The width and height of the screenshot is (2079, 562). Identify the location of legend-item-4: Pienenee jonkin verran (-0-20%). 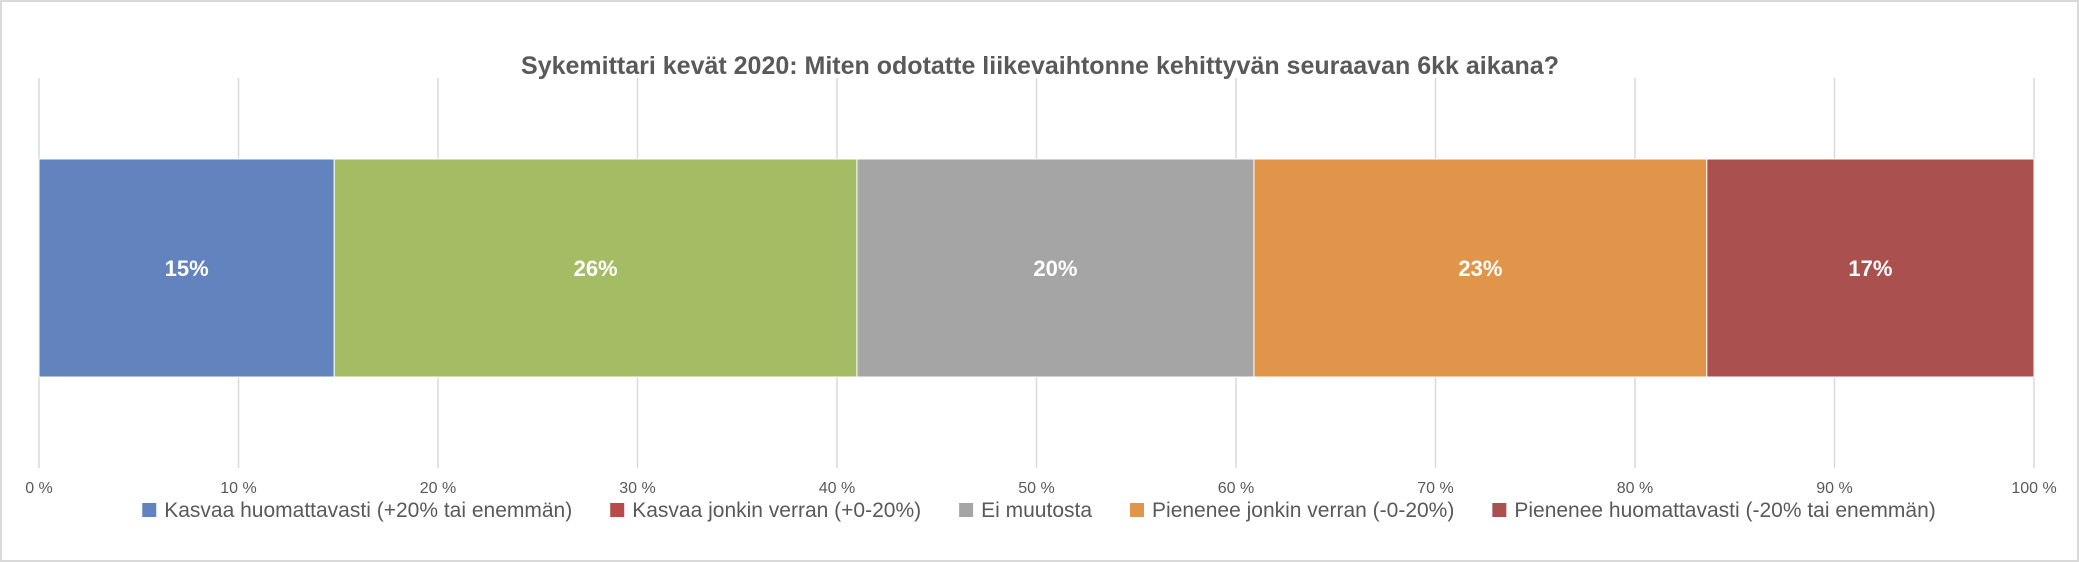
(1292, 510).